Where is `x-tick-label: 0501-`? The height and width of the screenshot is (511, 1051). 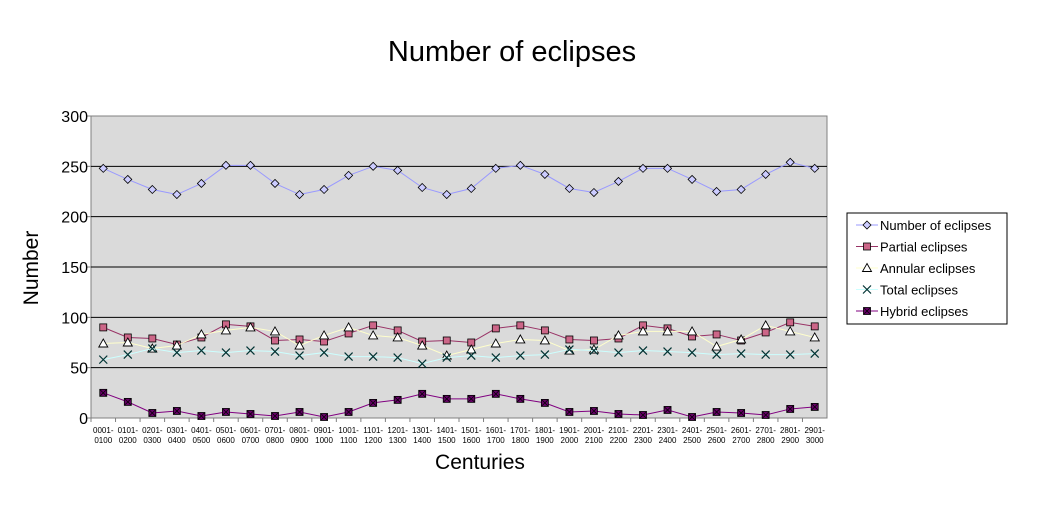
x-tick-label: 0501- is located at coordinates (226, 430).